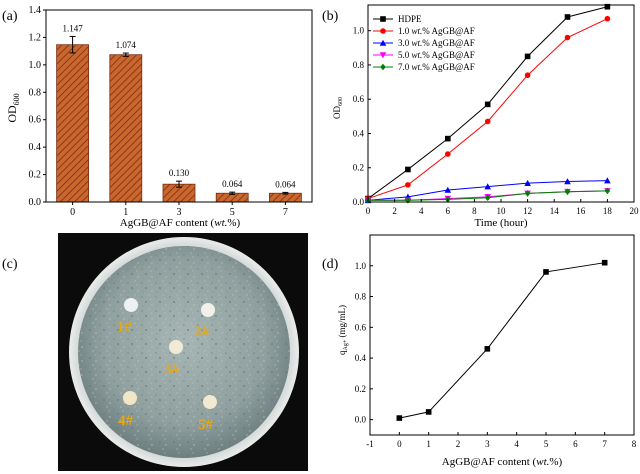 The image size is (640, 474). I want to click on sample-label-2: 2#, so click(202, 332).